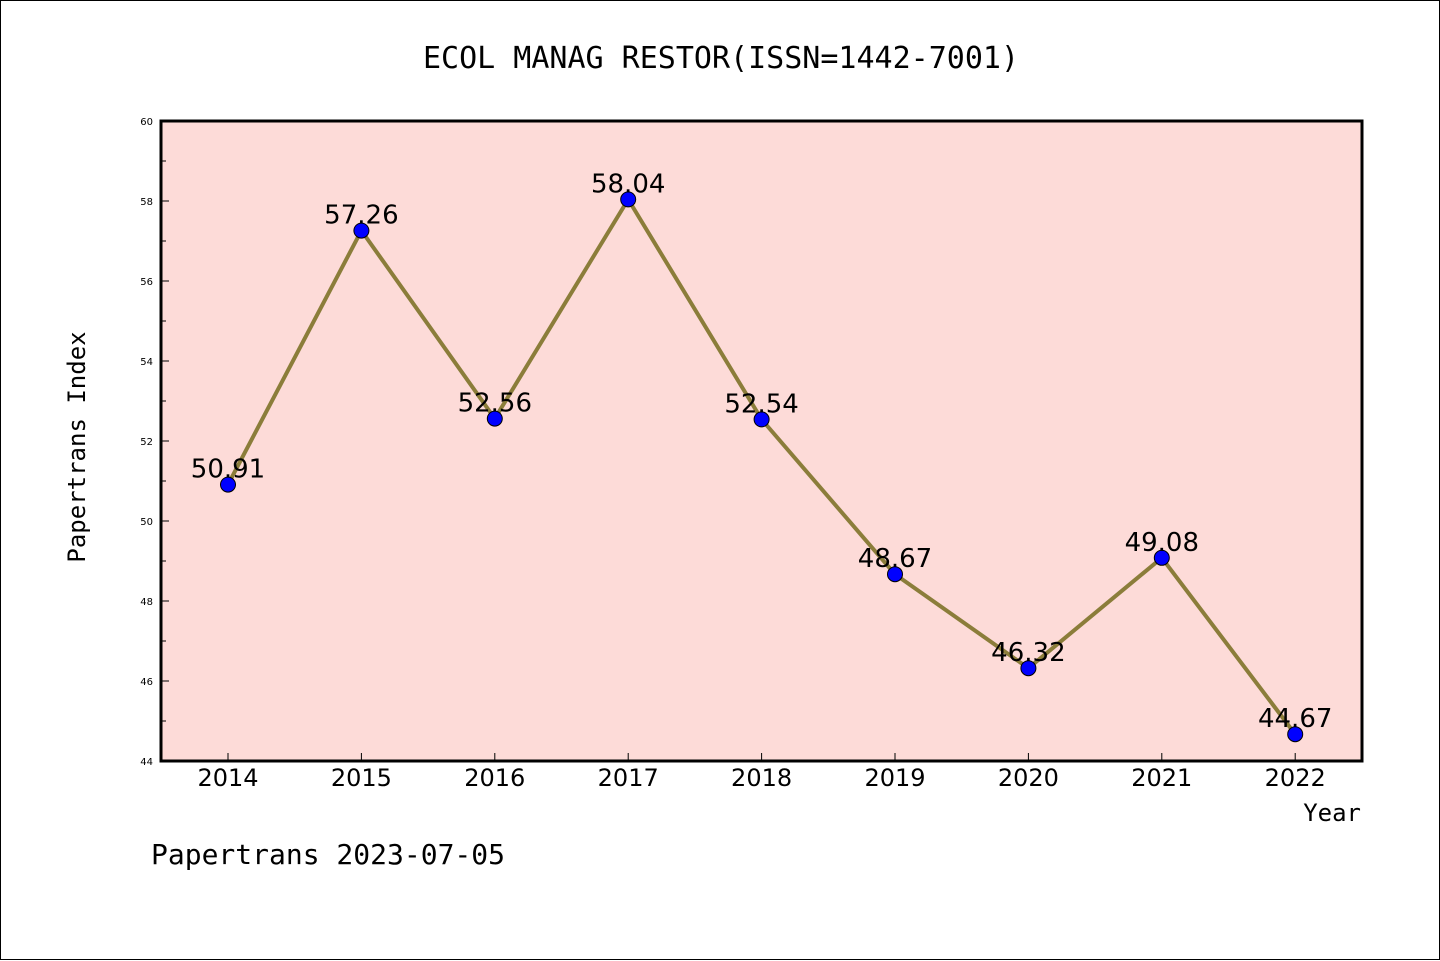 This screenshot has height=961, width=1440. What do you see at coordinates (228, 484) in the screenshot?
I see `data-point-2014` at bounding box center [228, 484].